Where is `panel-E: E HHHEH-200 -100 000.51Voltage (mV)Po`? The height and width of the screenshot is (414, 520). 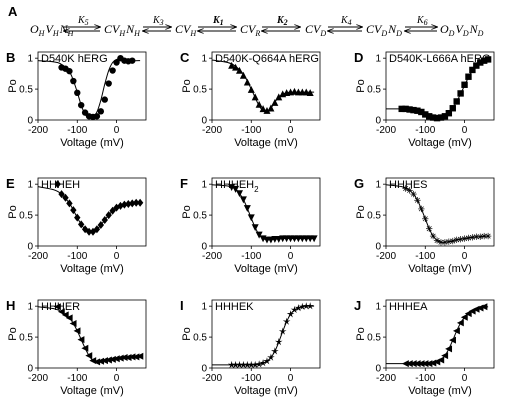
panel-E: E HHHEH-200 -100 000.51Voltage (mV)Po is located at coordinates (76, 225).